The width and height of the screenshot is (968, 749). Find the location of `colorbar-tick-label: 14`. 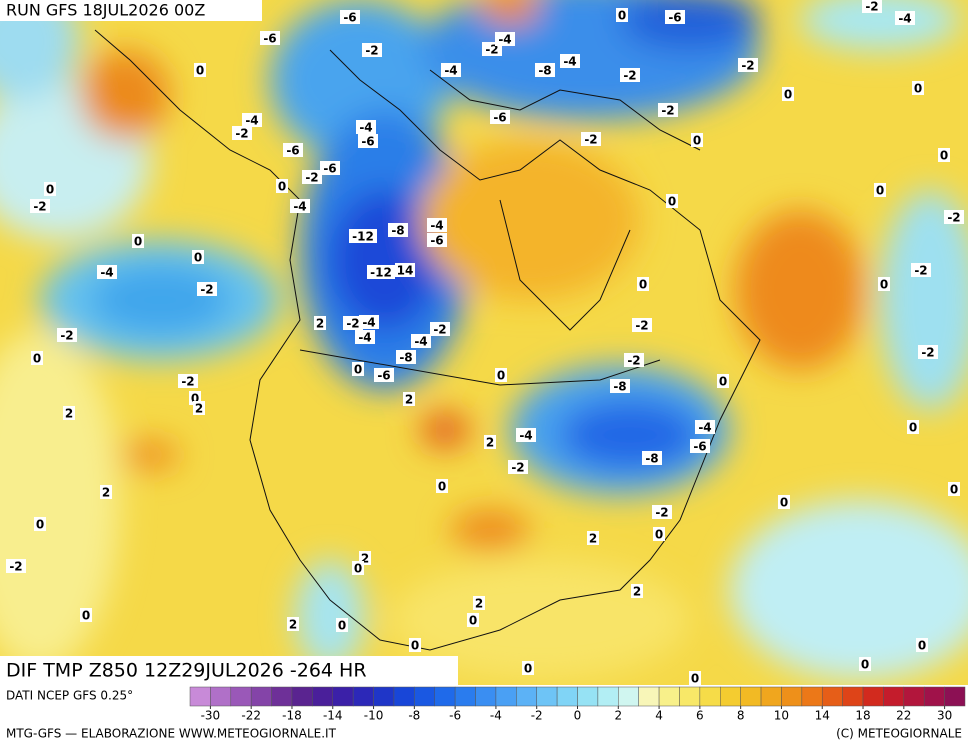

colorbar-tick-label: 14 is located at coordinates (822, 716).